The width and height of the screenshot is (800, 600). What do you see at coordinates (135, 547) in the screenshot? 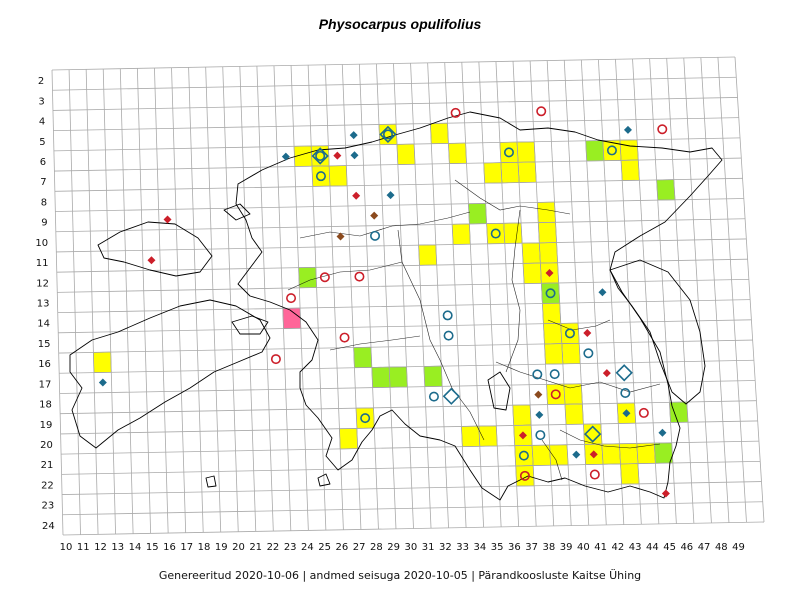
I see `column-label: 14` at bounding box center [135, 547].